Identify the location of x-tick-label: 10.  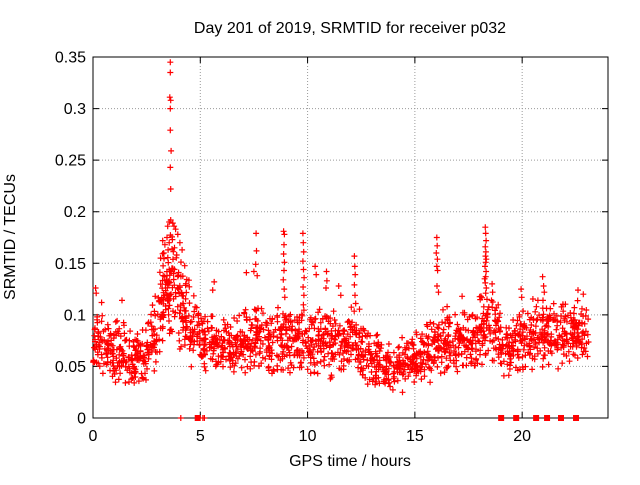
(308, 436).